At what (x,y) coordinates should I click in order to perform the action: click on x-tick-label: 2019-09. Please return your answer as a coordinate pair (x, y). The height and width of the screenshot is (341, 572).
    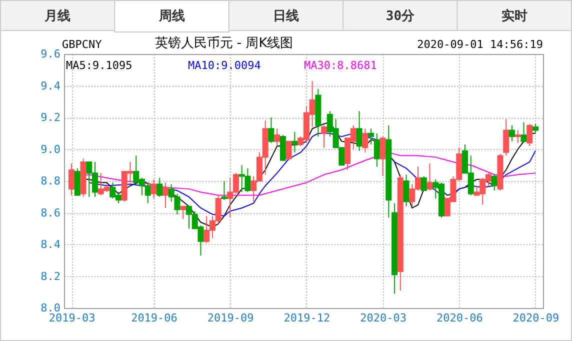
    Looking at the image, I should click on (230, 318).